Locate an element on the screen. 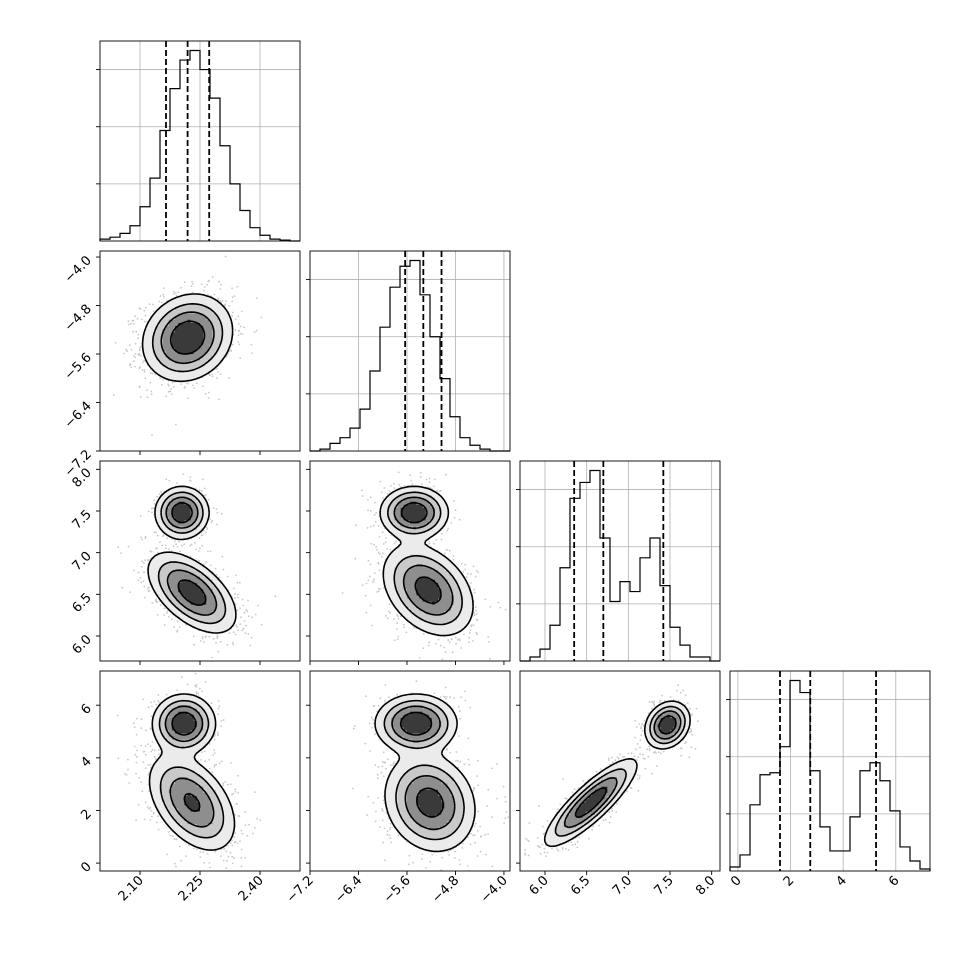 The width and height of the screenshot is (970, 970). contour-lines is located at coordinates (192, 559).